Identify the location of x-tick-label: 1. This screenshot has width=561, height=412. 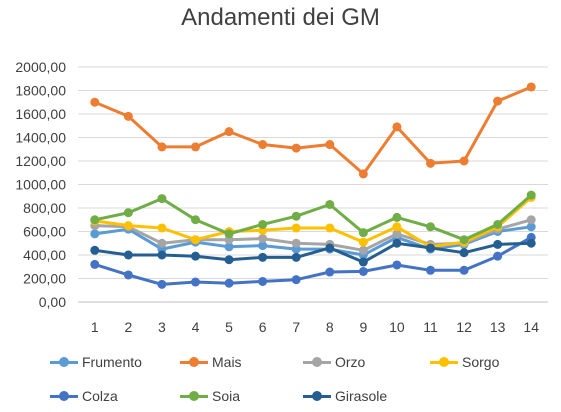
(95, 327).